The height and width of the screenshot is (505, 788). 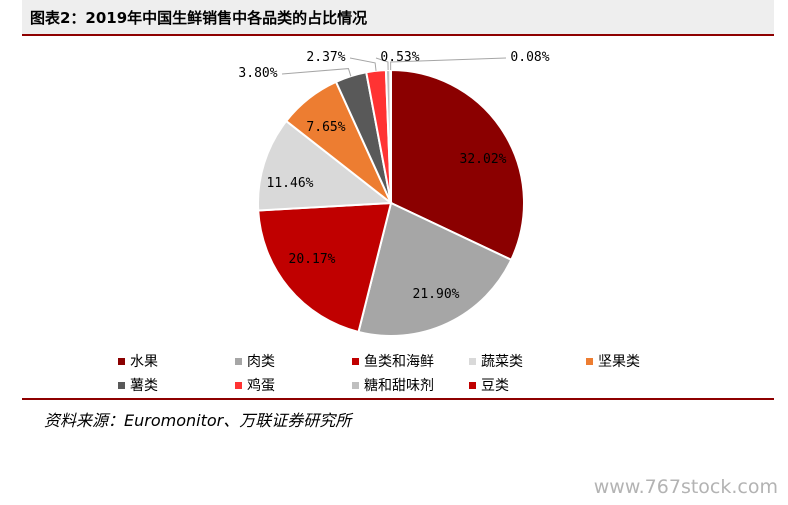 I want to click on data-label: 2.37%, so click(x=325, y=57).